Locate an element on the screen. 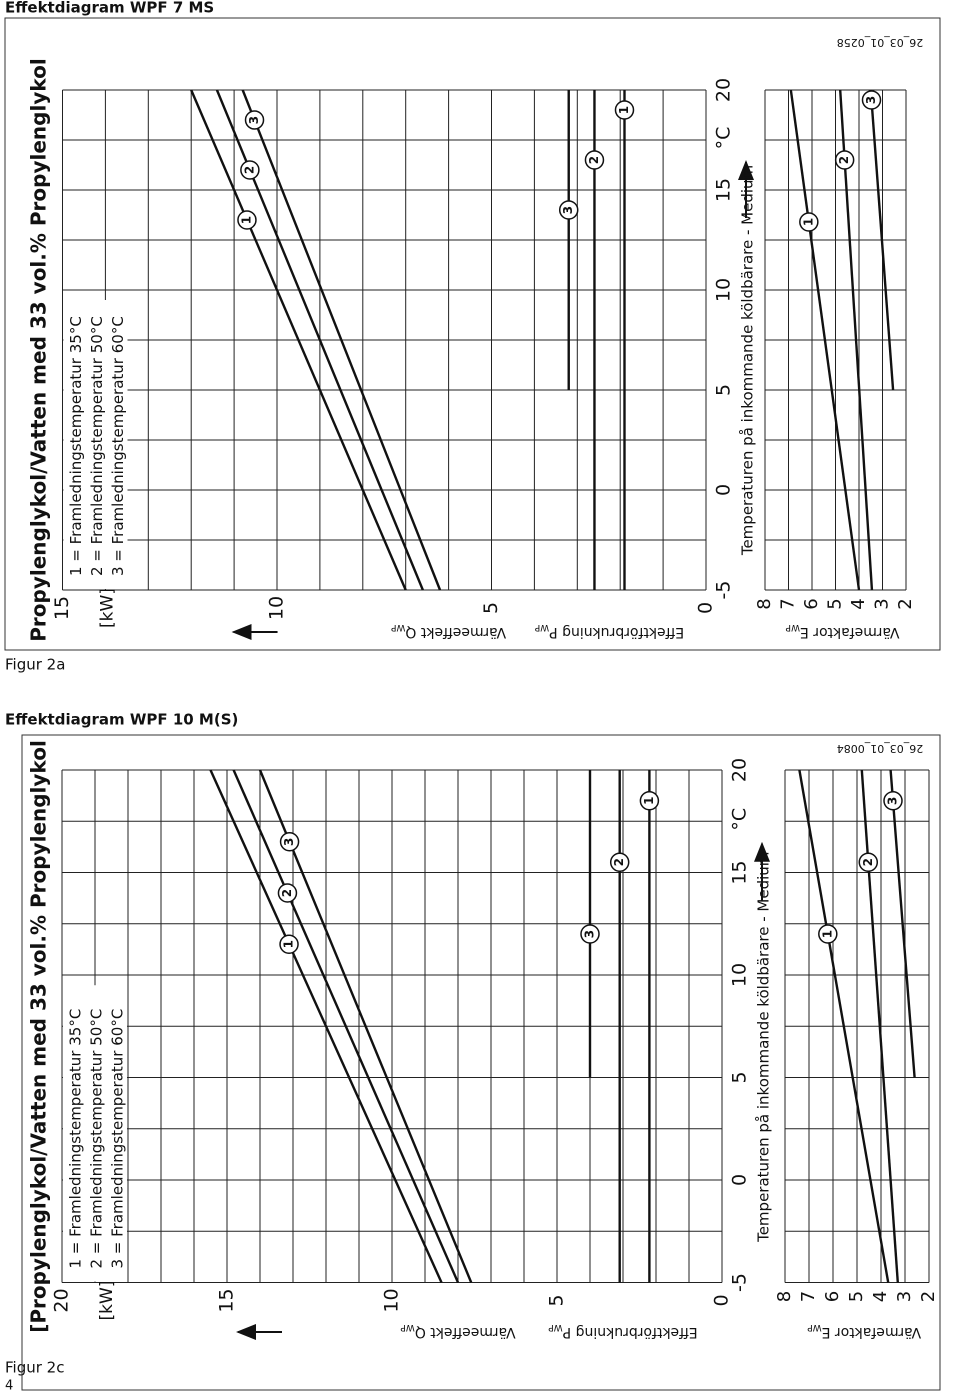 The width and height of the screenshot is (960, 1395). cop-tick-label: 8 is located at coordinates (764, 603).